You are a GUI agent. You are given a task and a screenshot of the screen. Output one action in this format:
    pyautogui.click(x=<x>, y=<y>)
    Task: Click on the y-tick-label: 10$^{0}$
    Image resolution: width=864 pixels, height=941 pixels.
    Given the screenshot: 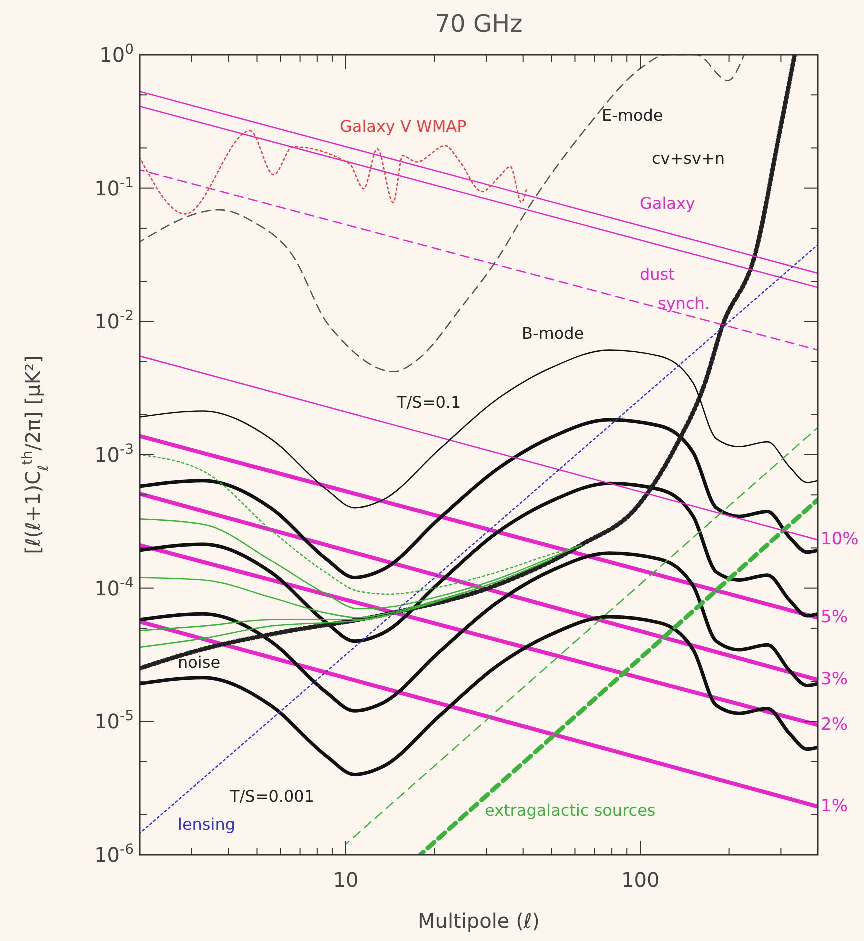 What is the action you would take?
    pyautogui.click(x=117, y=54)
    